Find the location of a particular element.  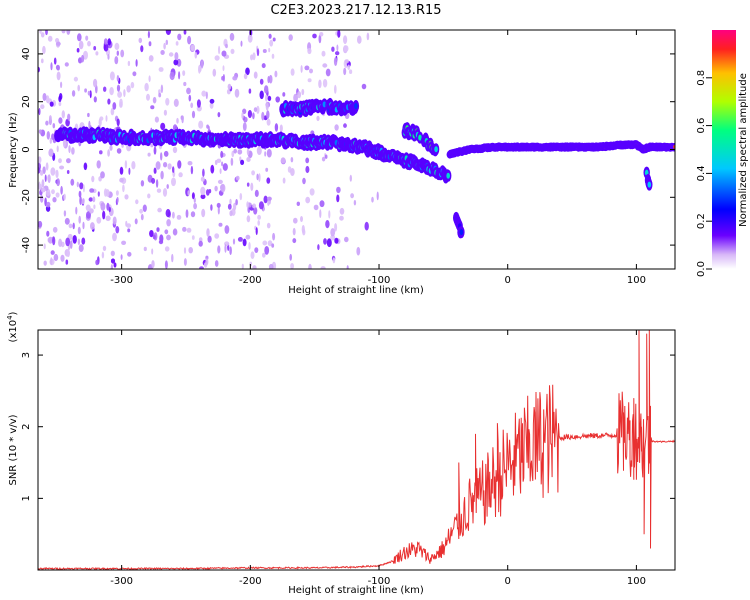

y-tick-label: 3 is located at coordinates (26, 355).